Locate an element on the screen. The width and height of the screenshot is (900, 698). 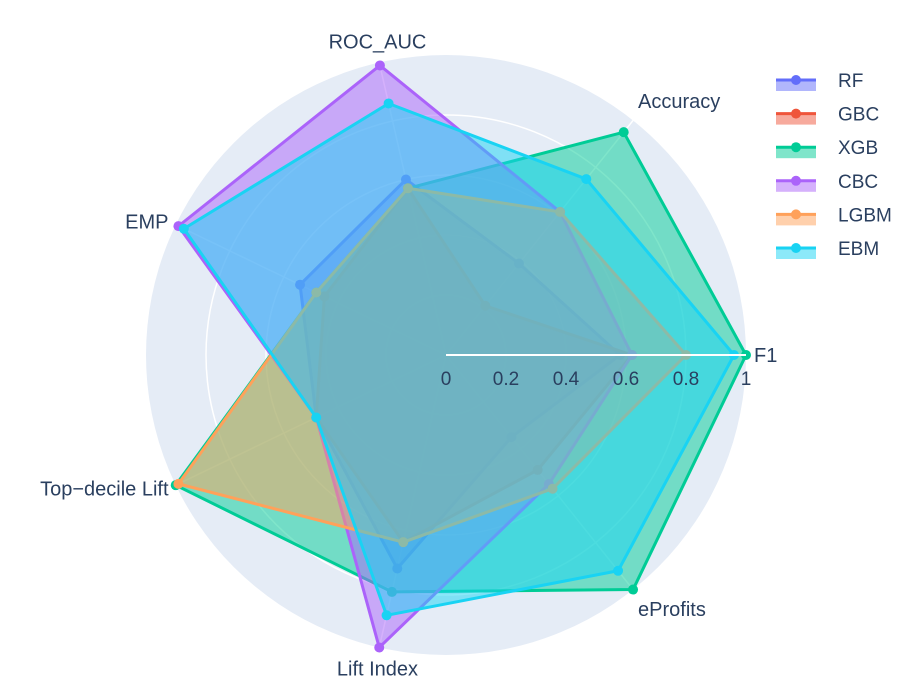
legend-label: GBC is located at coordinates (858, 115).